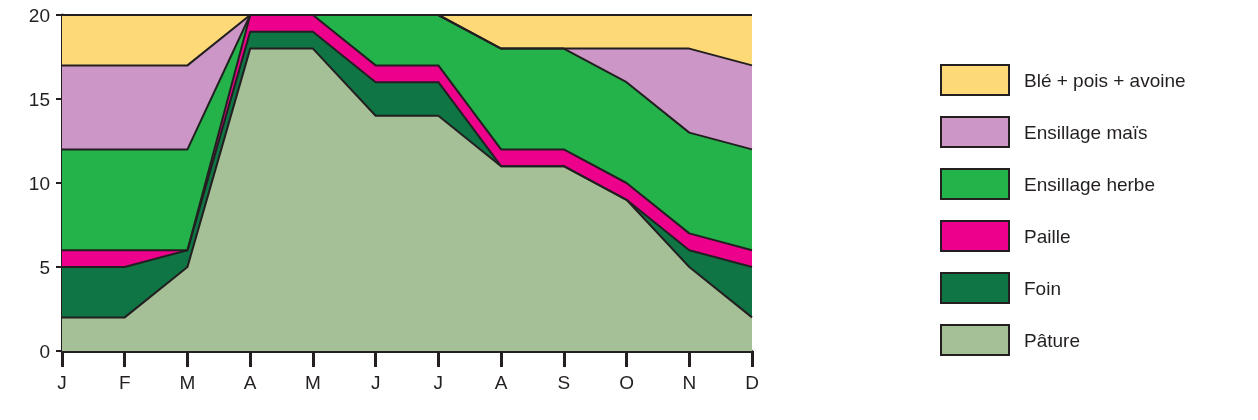 The image size is (1258, 420). Describe the element at coordinates (564, 382) in the screenshot. I see `x-tick-label: S` at that location.